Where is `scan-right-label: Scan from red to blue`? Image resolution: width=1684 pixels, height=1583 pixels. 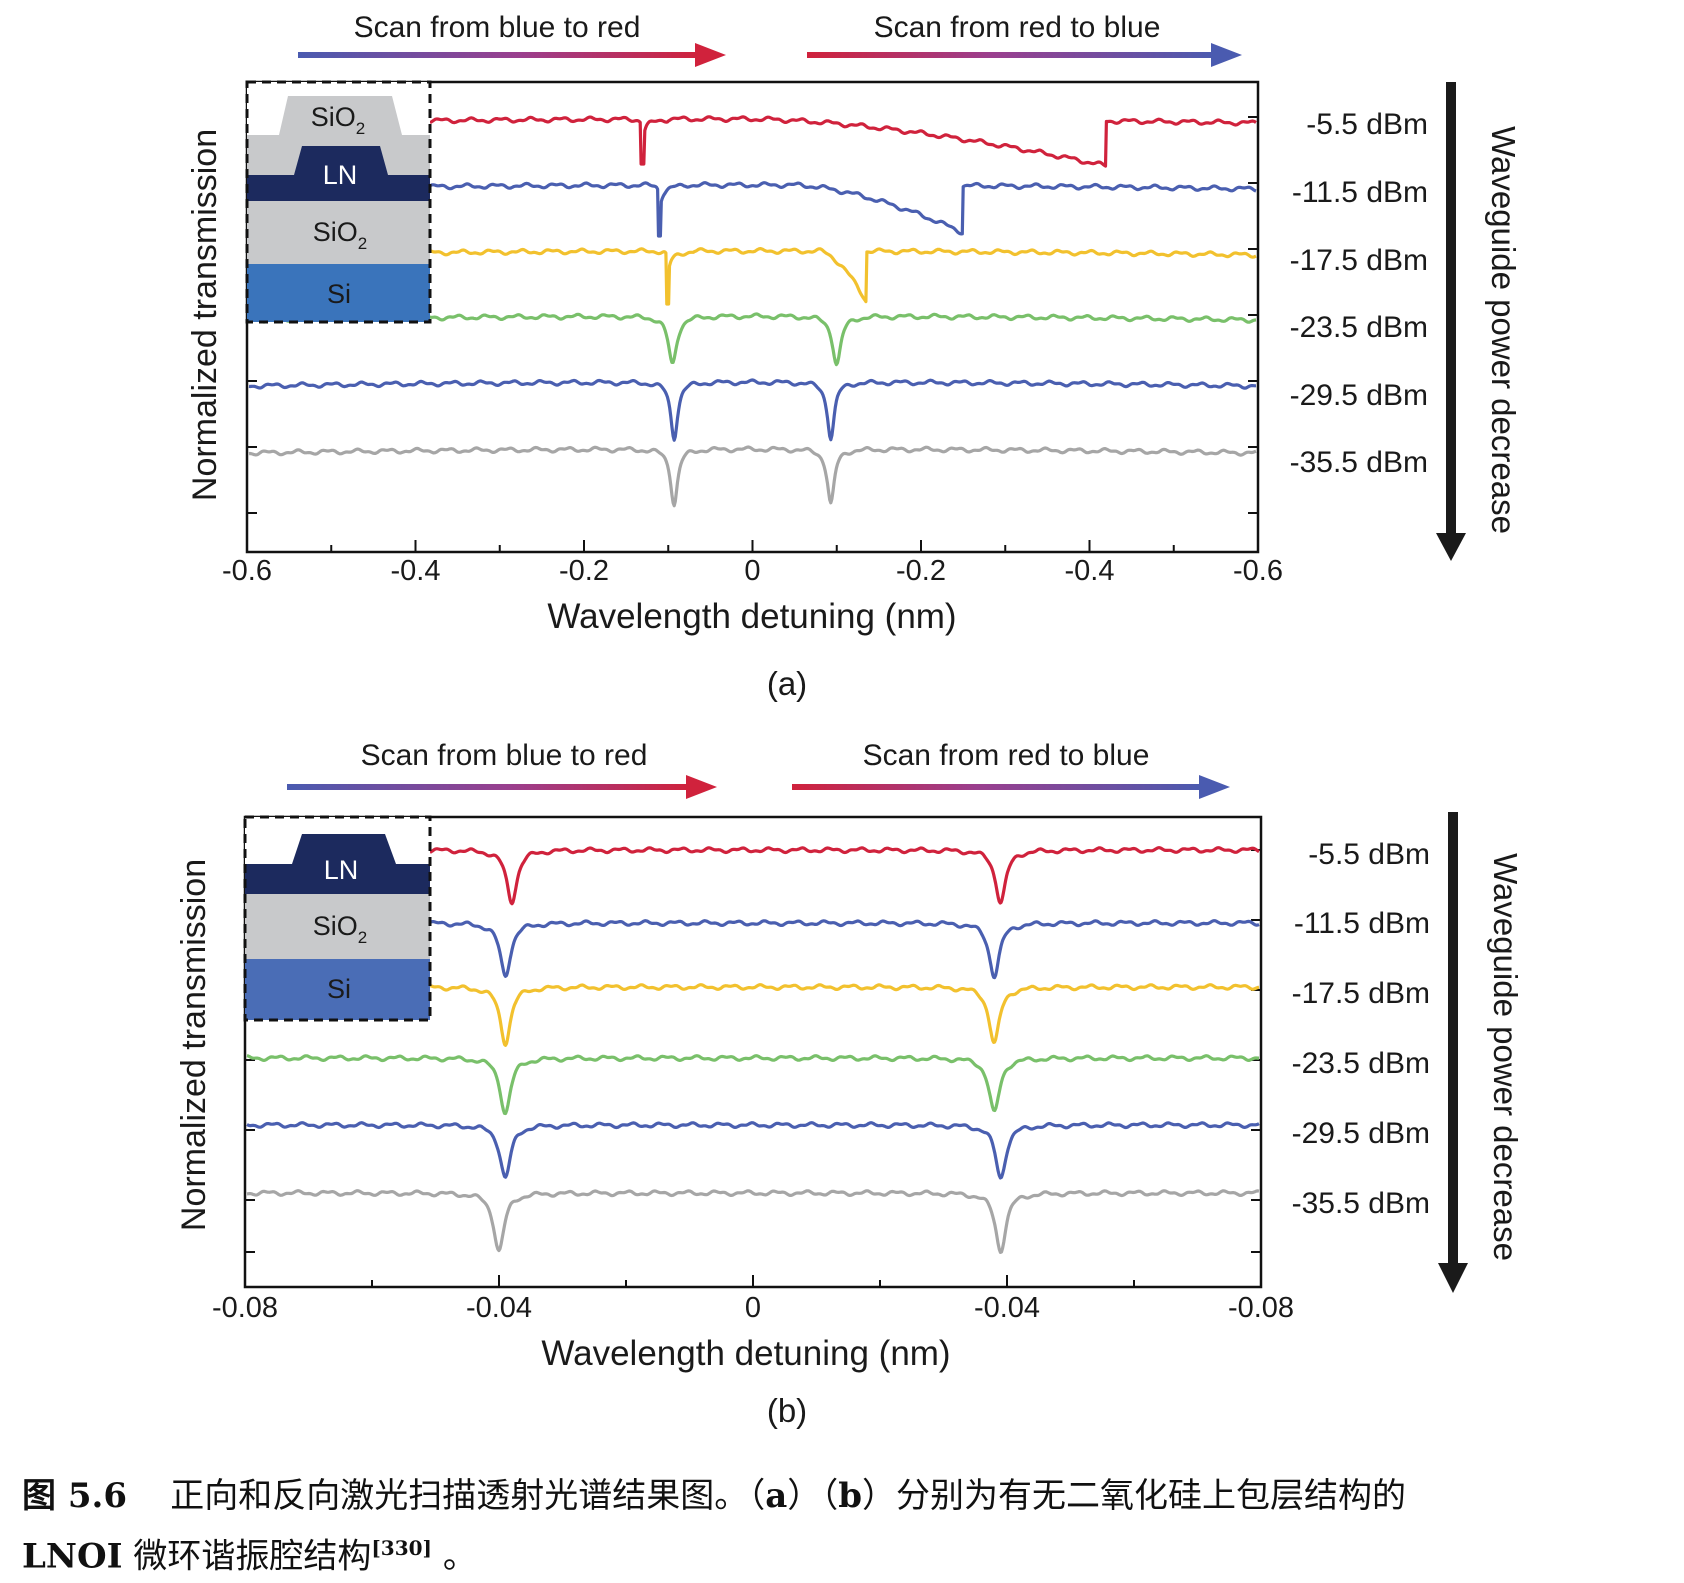 scan-right-label: Scan from red to blue is located at coordinates (1017, 27).